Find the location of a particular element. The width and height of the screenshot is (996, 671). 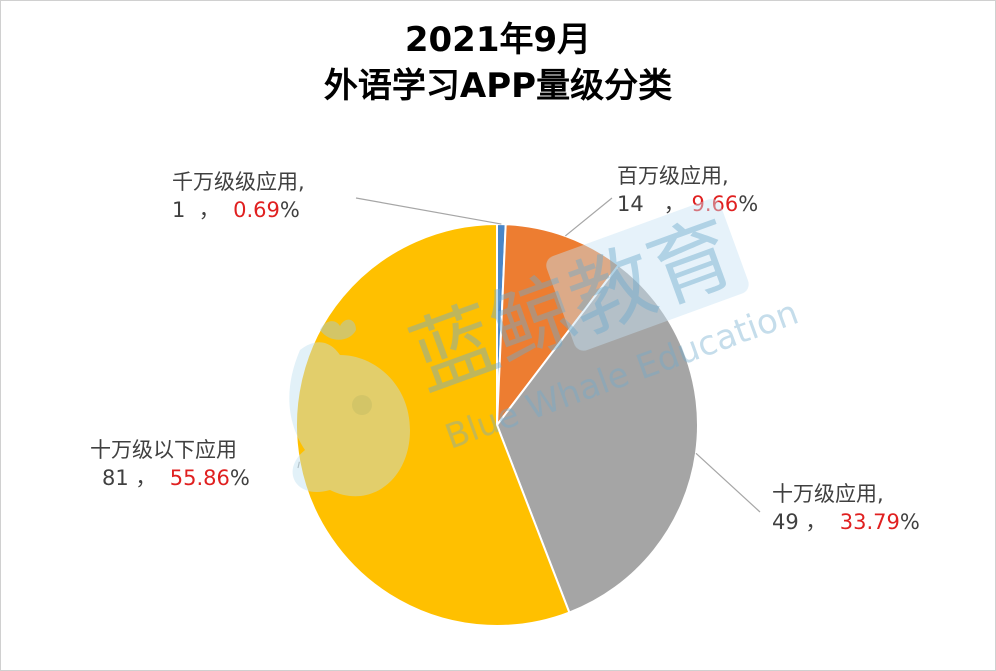

slice-0-count: 1 is located at coordinates (179, 210).